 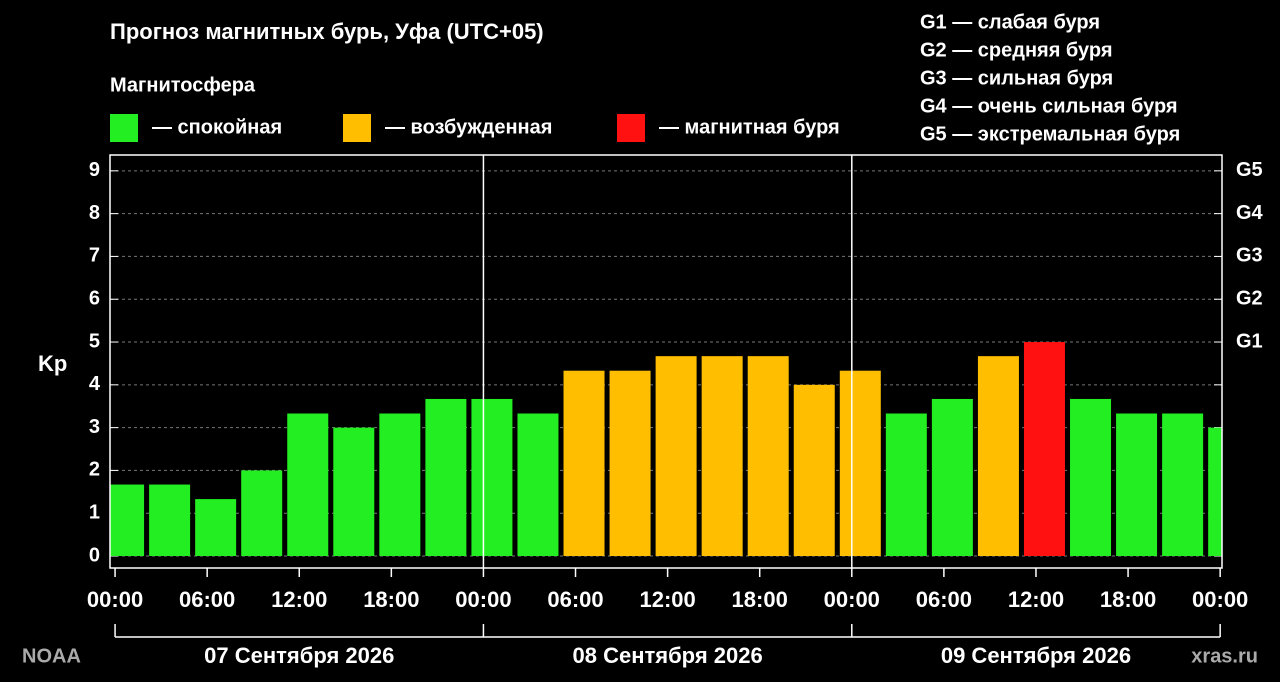 What do you see at coordinates (95, 384) in the screenshot?
I see `y-tick-label: 4` at bounding box center [95, 384].